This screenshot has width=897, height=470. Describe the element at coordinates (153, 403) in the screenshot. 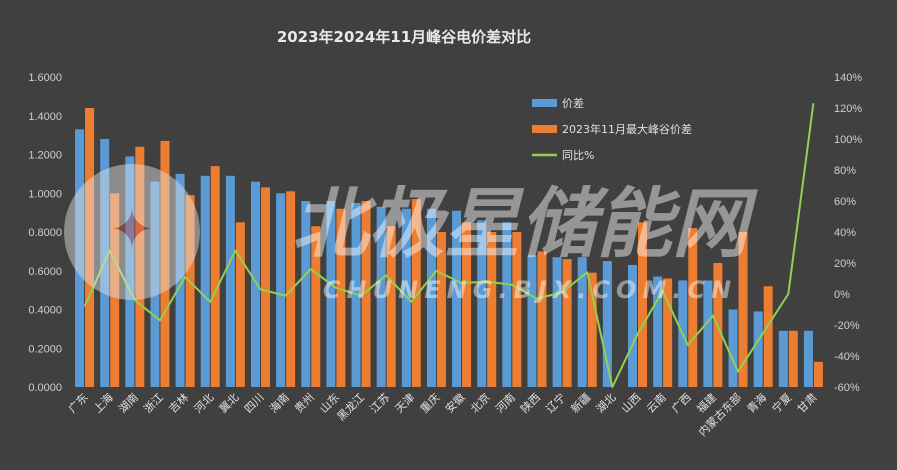

I see `category-label: 浙江` at that location.